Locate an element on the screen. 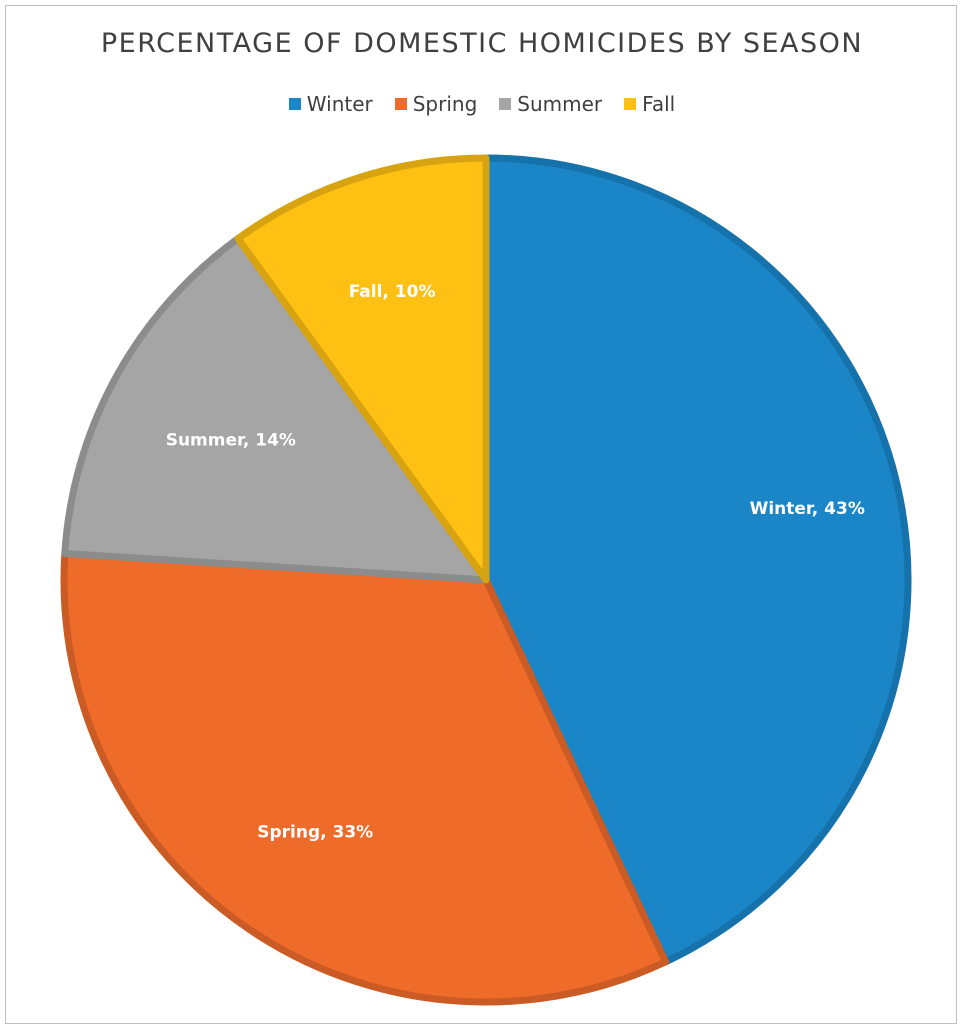 The image size is (964, 1031). legend-swatch-fall is located at coordinates (630, 104).